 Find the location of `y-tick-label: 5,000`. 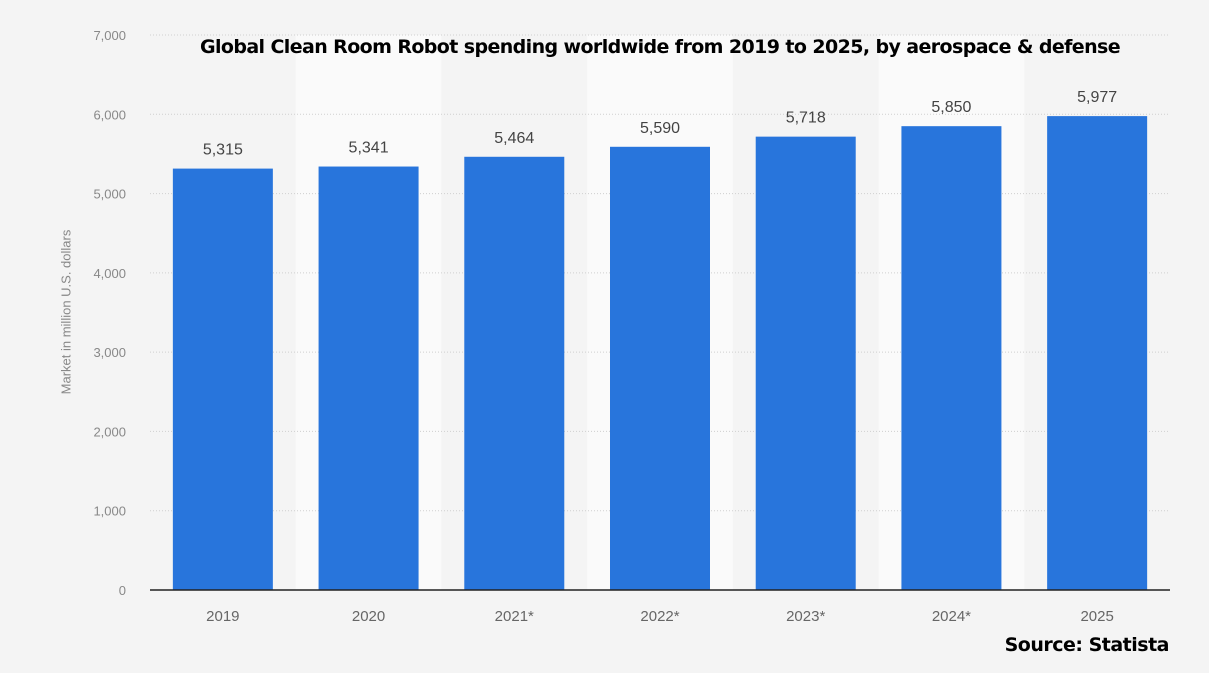

y-tick-label: 5,000 is located at coordinates (109, 194).